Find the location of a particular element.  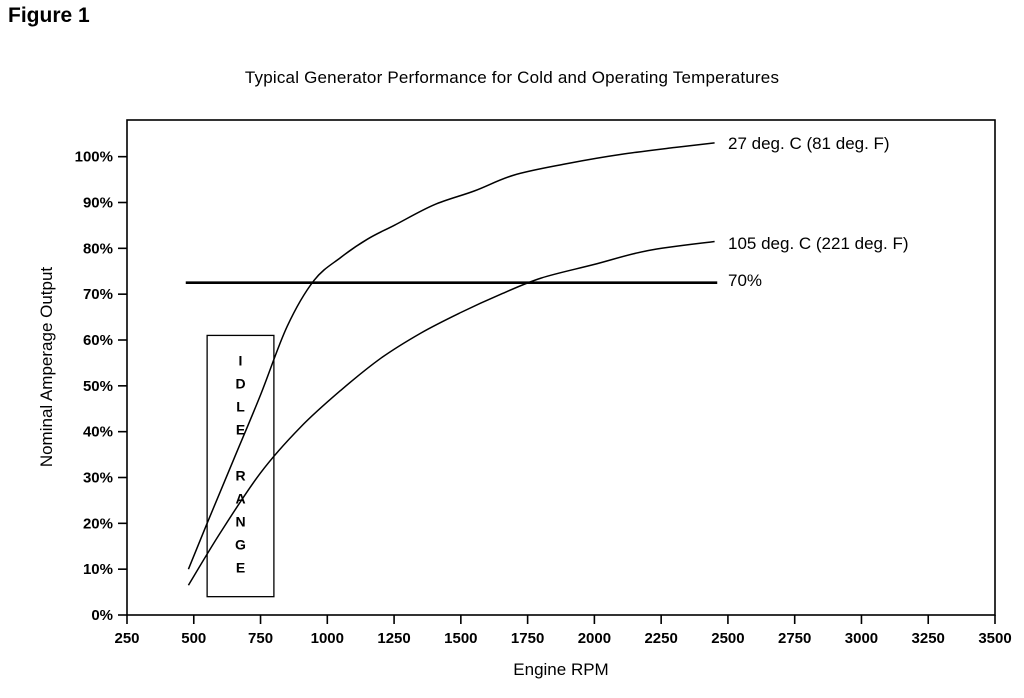

reference-line-label: 70% is located at coordinates (745, 280).